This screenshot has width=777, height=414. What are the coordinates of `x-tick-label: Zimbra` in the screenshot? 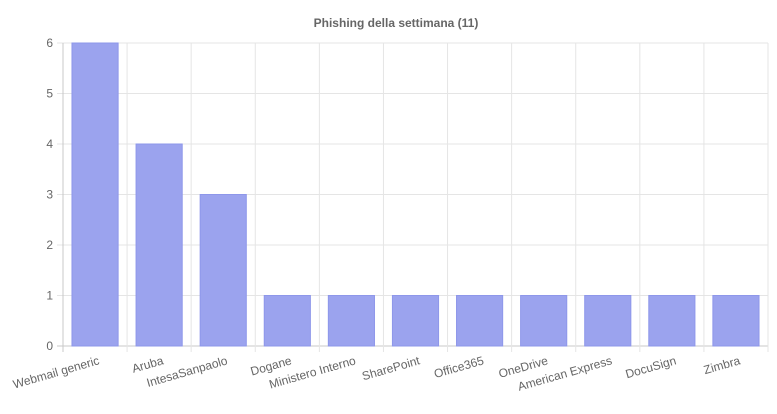 It's located at (722, 365).